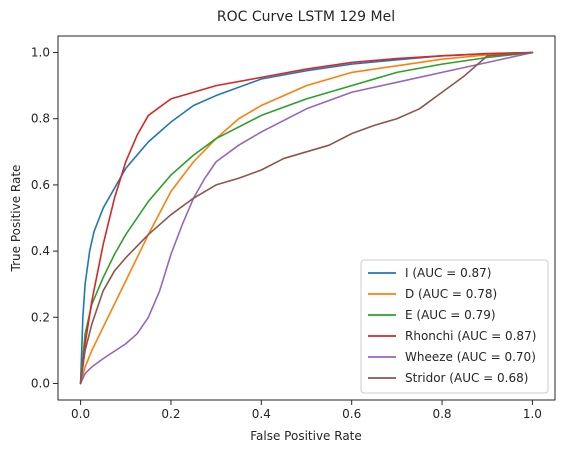 The height and width of the screenshot is (453, 564). Describe the element at coordinates (40, 251) in the screenshot. I see `y-tick-label: 0.4` at that location.